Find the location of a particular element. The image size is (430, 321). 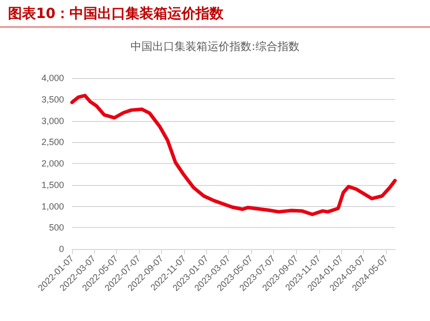

chart-title: 图表10：中国出口集装箱运价指数 is located at coordinates (215, 14).